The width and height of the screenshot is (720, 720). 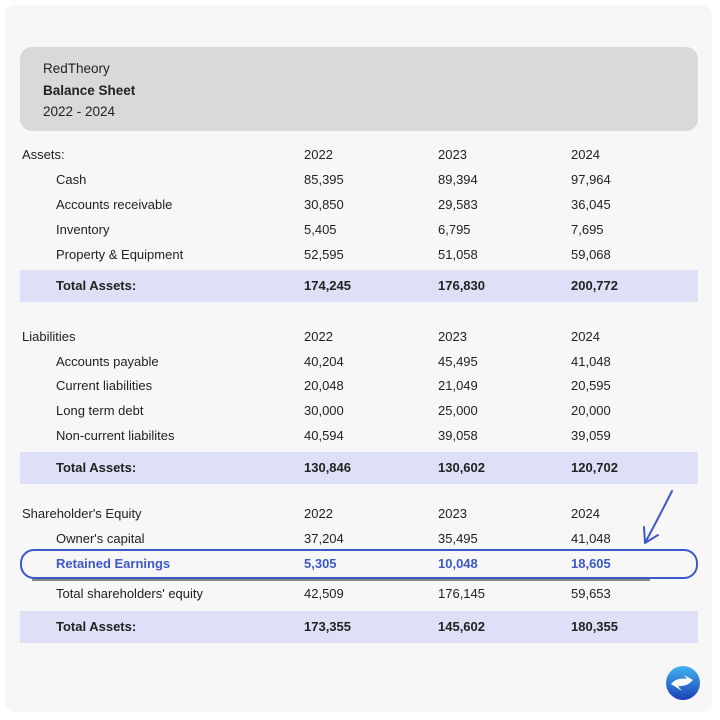 I want to click on table-row: Inventory 5,405 6,795 7,695, so click(x=360, y=230).